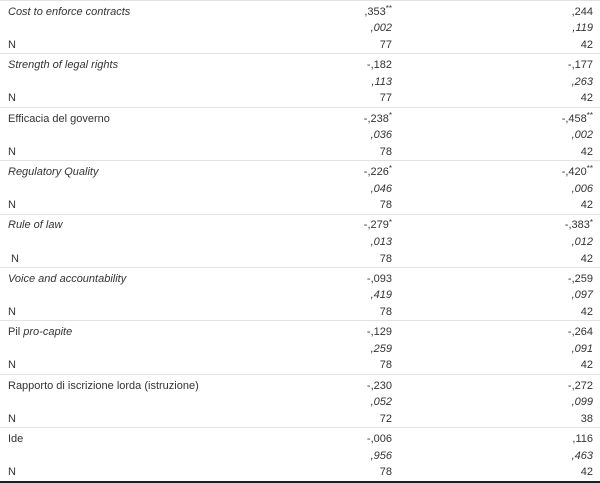 This screenshot has height=483, width=600. What do you see at coordinates (300, 172) in the screenshot?
I see `pearson-line: Regulatory Quality -,226* -,420**` at bounding box center [300, 172].